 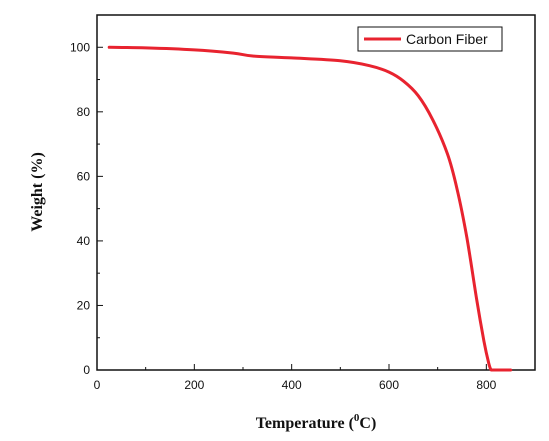 What do you see at coordinates (357, 418) in the screenshot?
I see `x-axis-title-superscript: 0` at bounding box center [357, 418].